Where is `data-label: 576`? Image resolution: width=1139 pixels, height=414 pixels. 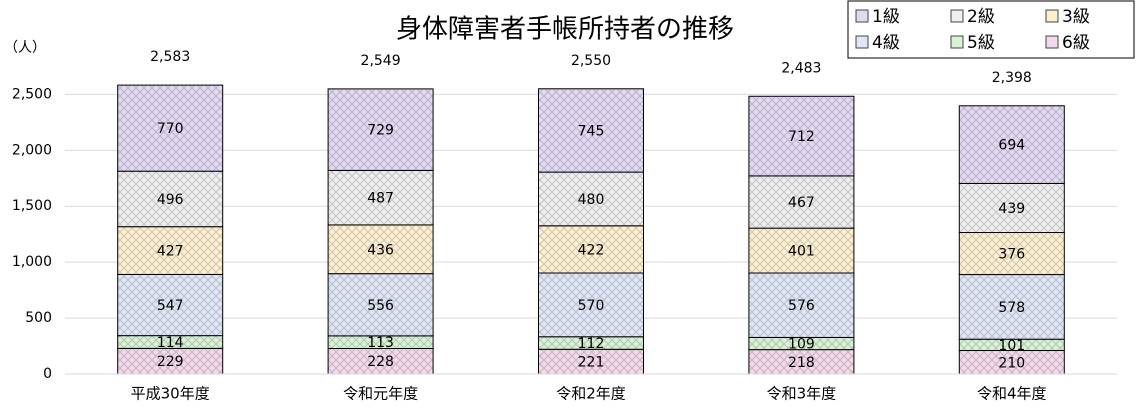 data-label: 576 is located at coordinates (801, 306).